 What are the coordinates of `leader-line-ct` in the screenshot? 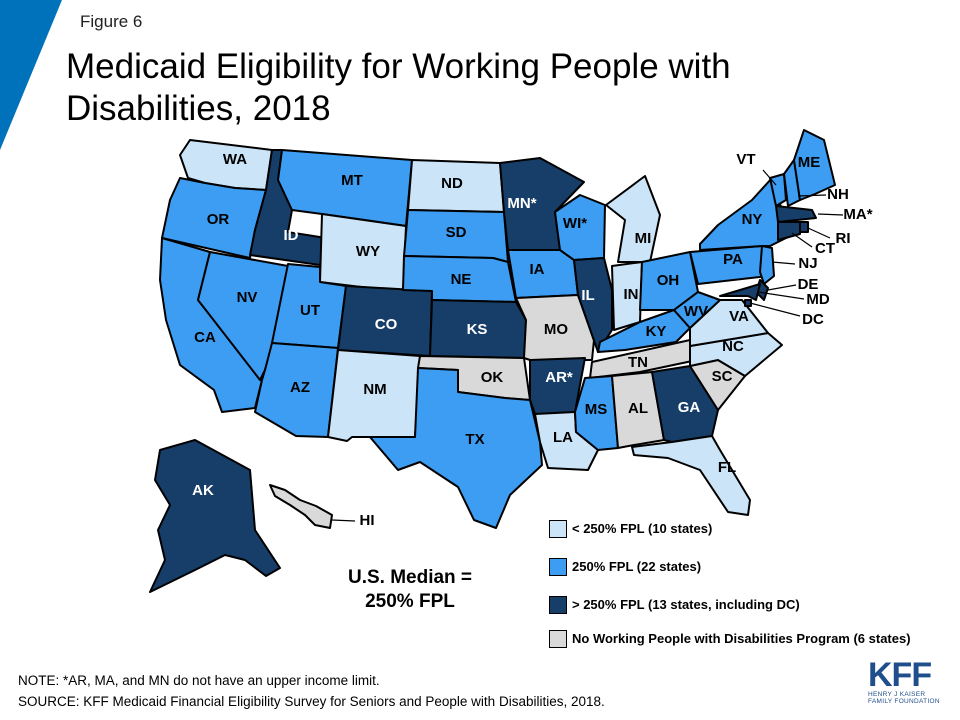 It's located at (802, 240).